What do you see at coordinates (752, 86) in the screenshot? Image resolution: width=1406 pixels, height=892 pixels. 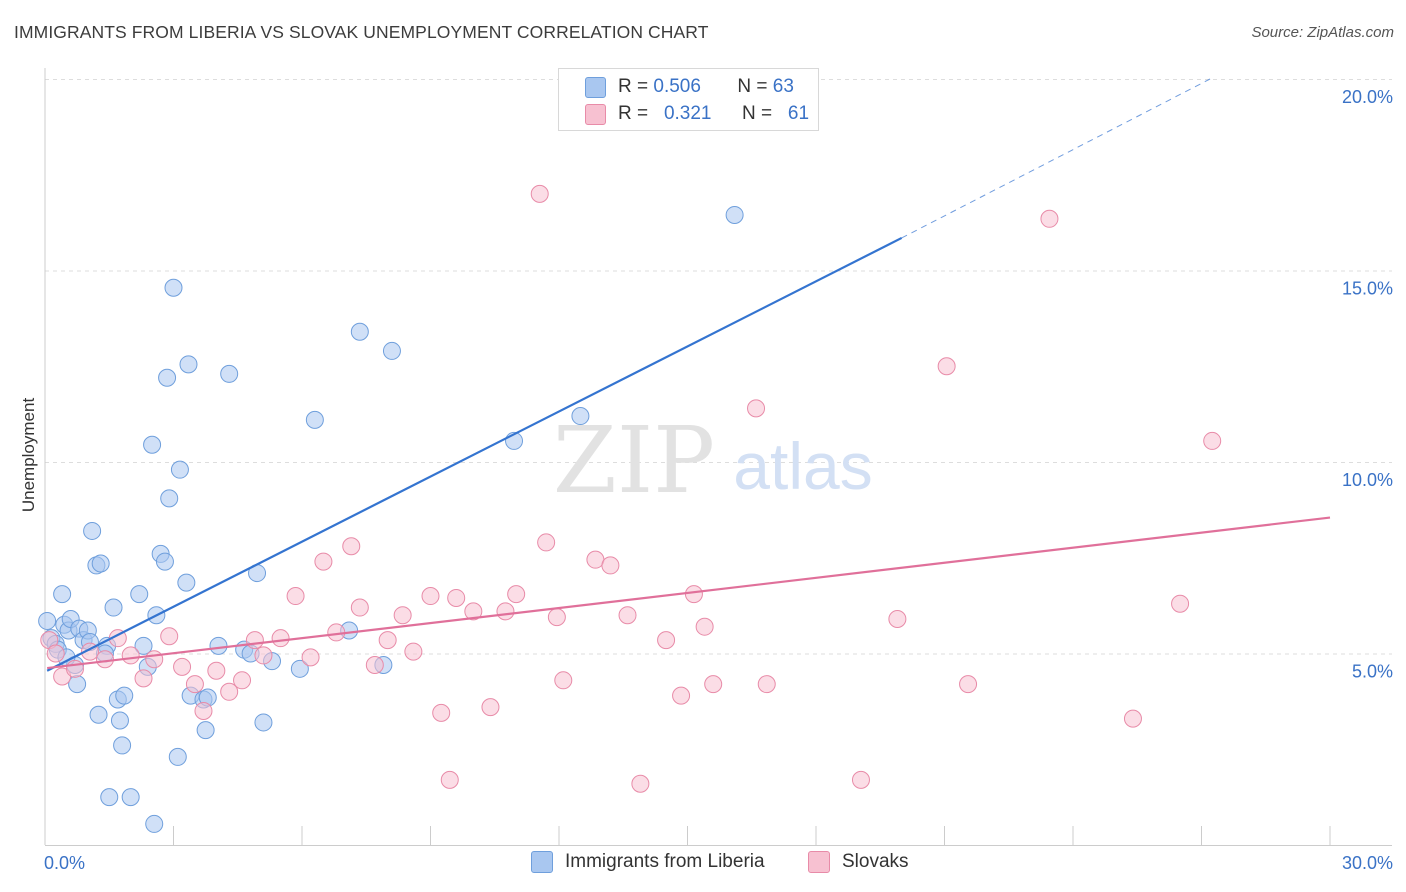 I see `legend-n-label: N =` at bounding box center [752, 86].